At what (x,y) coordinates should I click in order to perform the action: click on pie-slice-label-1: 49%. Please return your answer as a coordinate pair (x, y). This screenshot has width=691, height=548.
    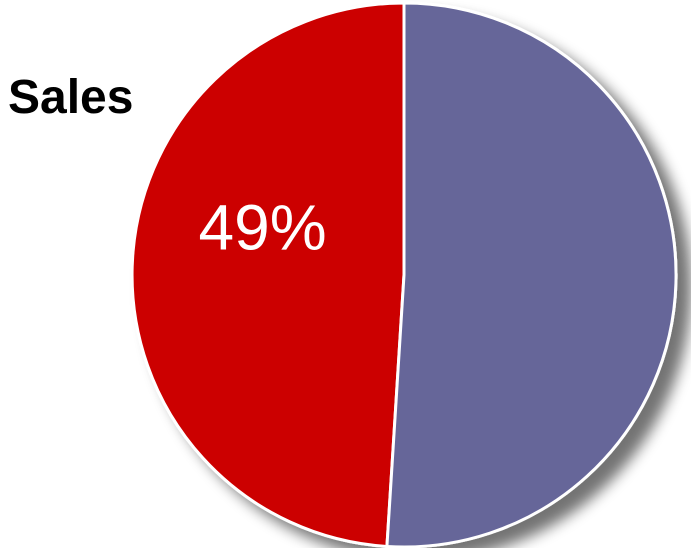
    Looking at the image, I should click on (263, 228).